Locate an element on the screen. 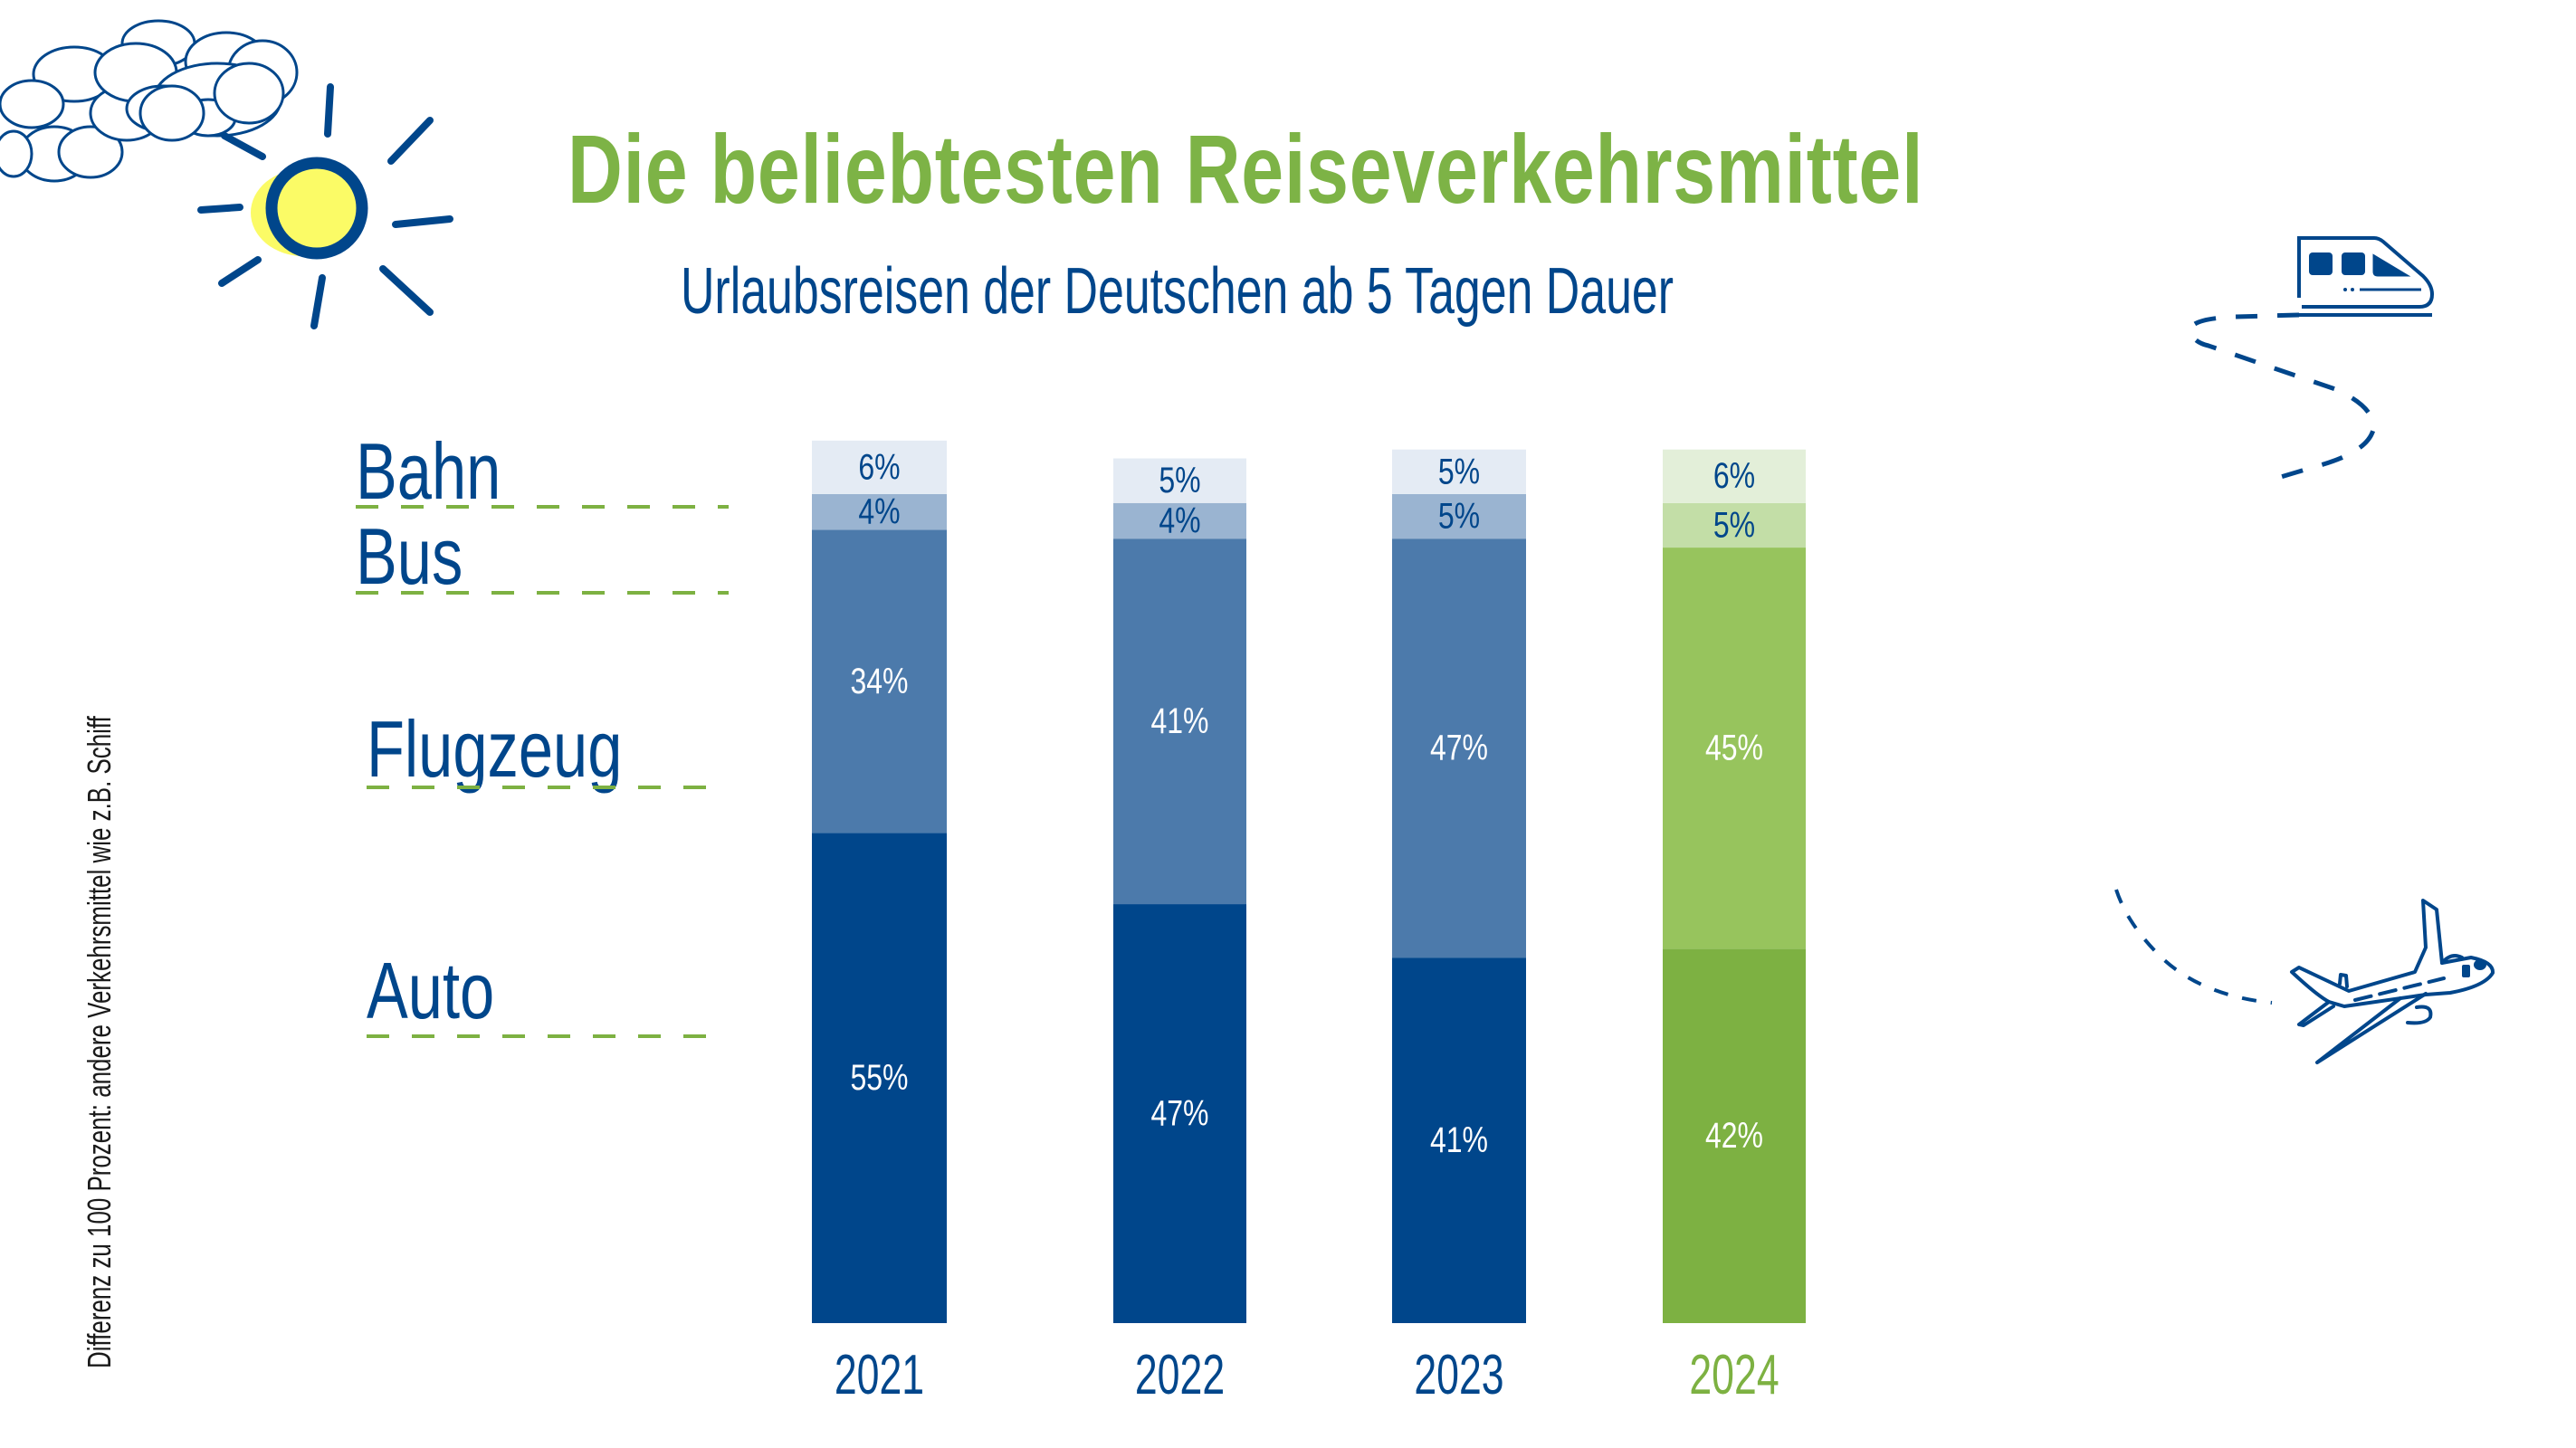  data-label-flugzeug-2024: 45% is located at coordinates (1734, 747).